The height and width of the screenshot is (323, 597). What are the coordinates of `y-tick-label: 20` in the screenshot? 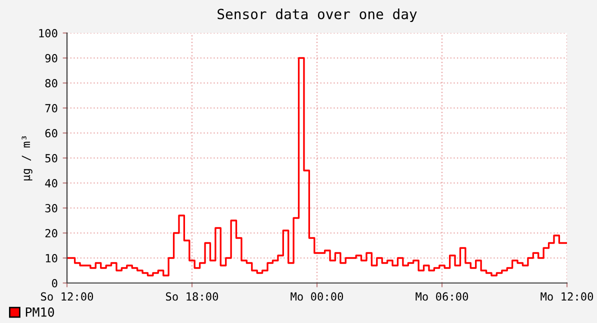 It's located at (51, 233).